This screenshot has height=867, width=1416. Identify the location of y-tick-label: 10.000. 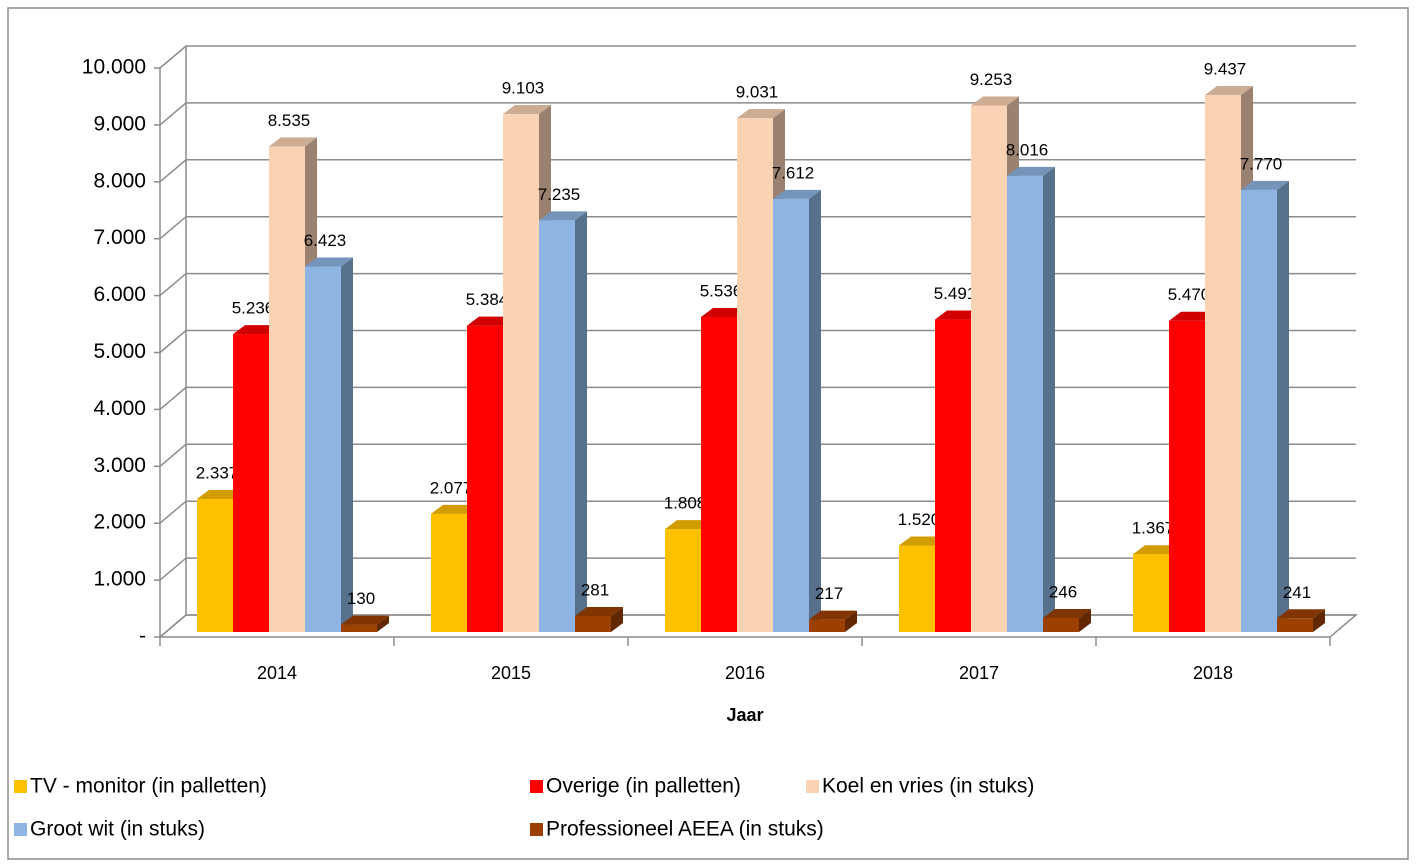
(114, 67).